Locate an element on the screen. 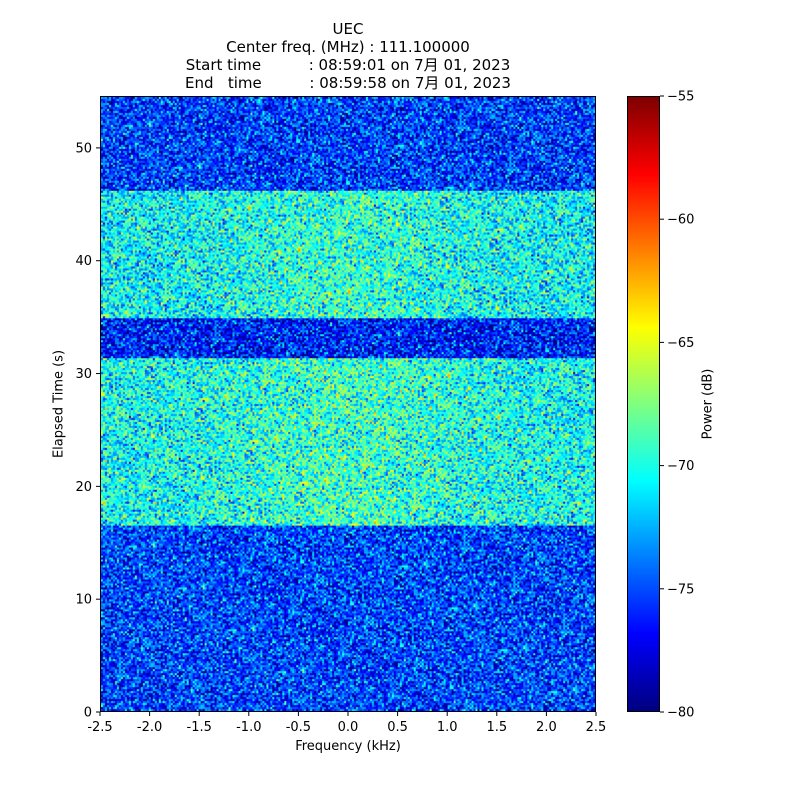  x-tick-label: -2.0 is located at coordinates (149, 727).